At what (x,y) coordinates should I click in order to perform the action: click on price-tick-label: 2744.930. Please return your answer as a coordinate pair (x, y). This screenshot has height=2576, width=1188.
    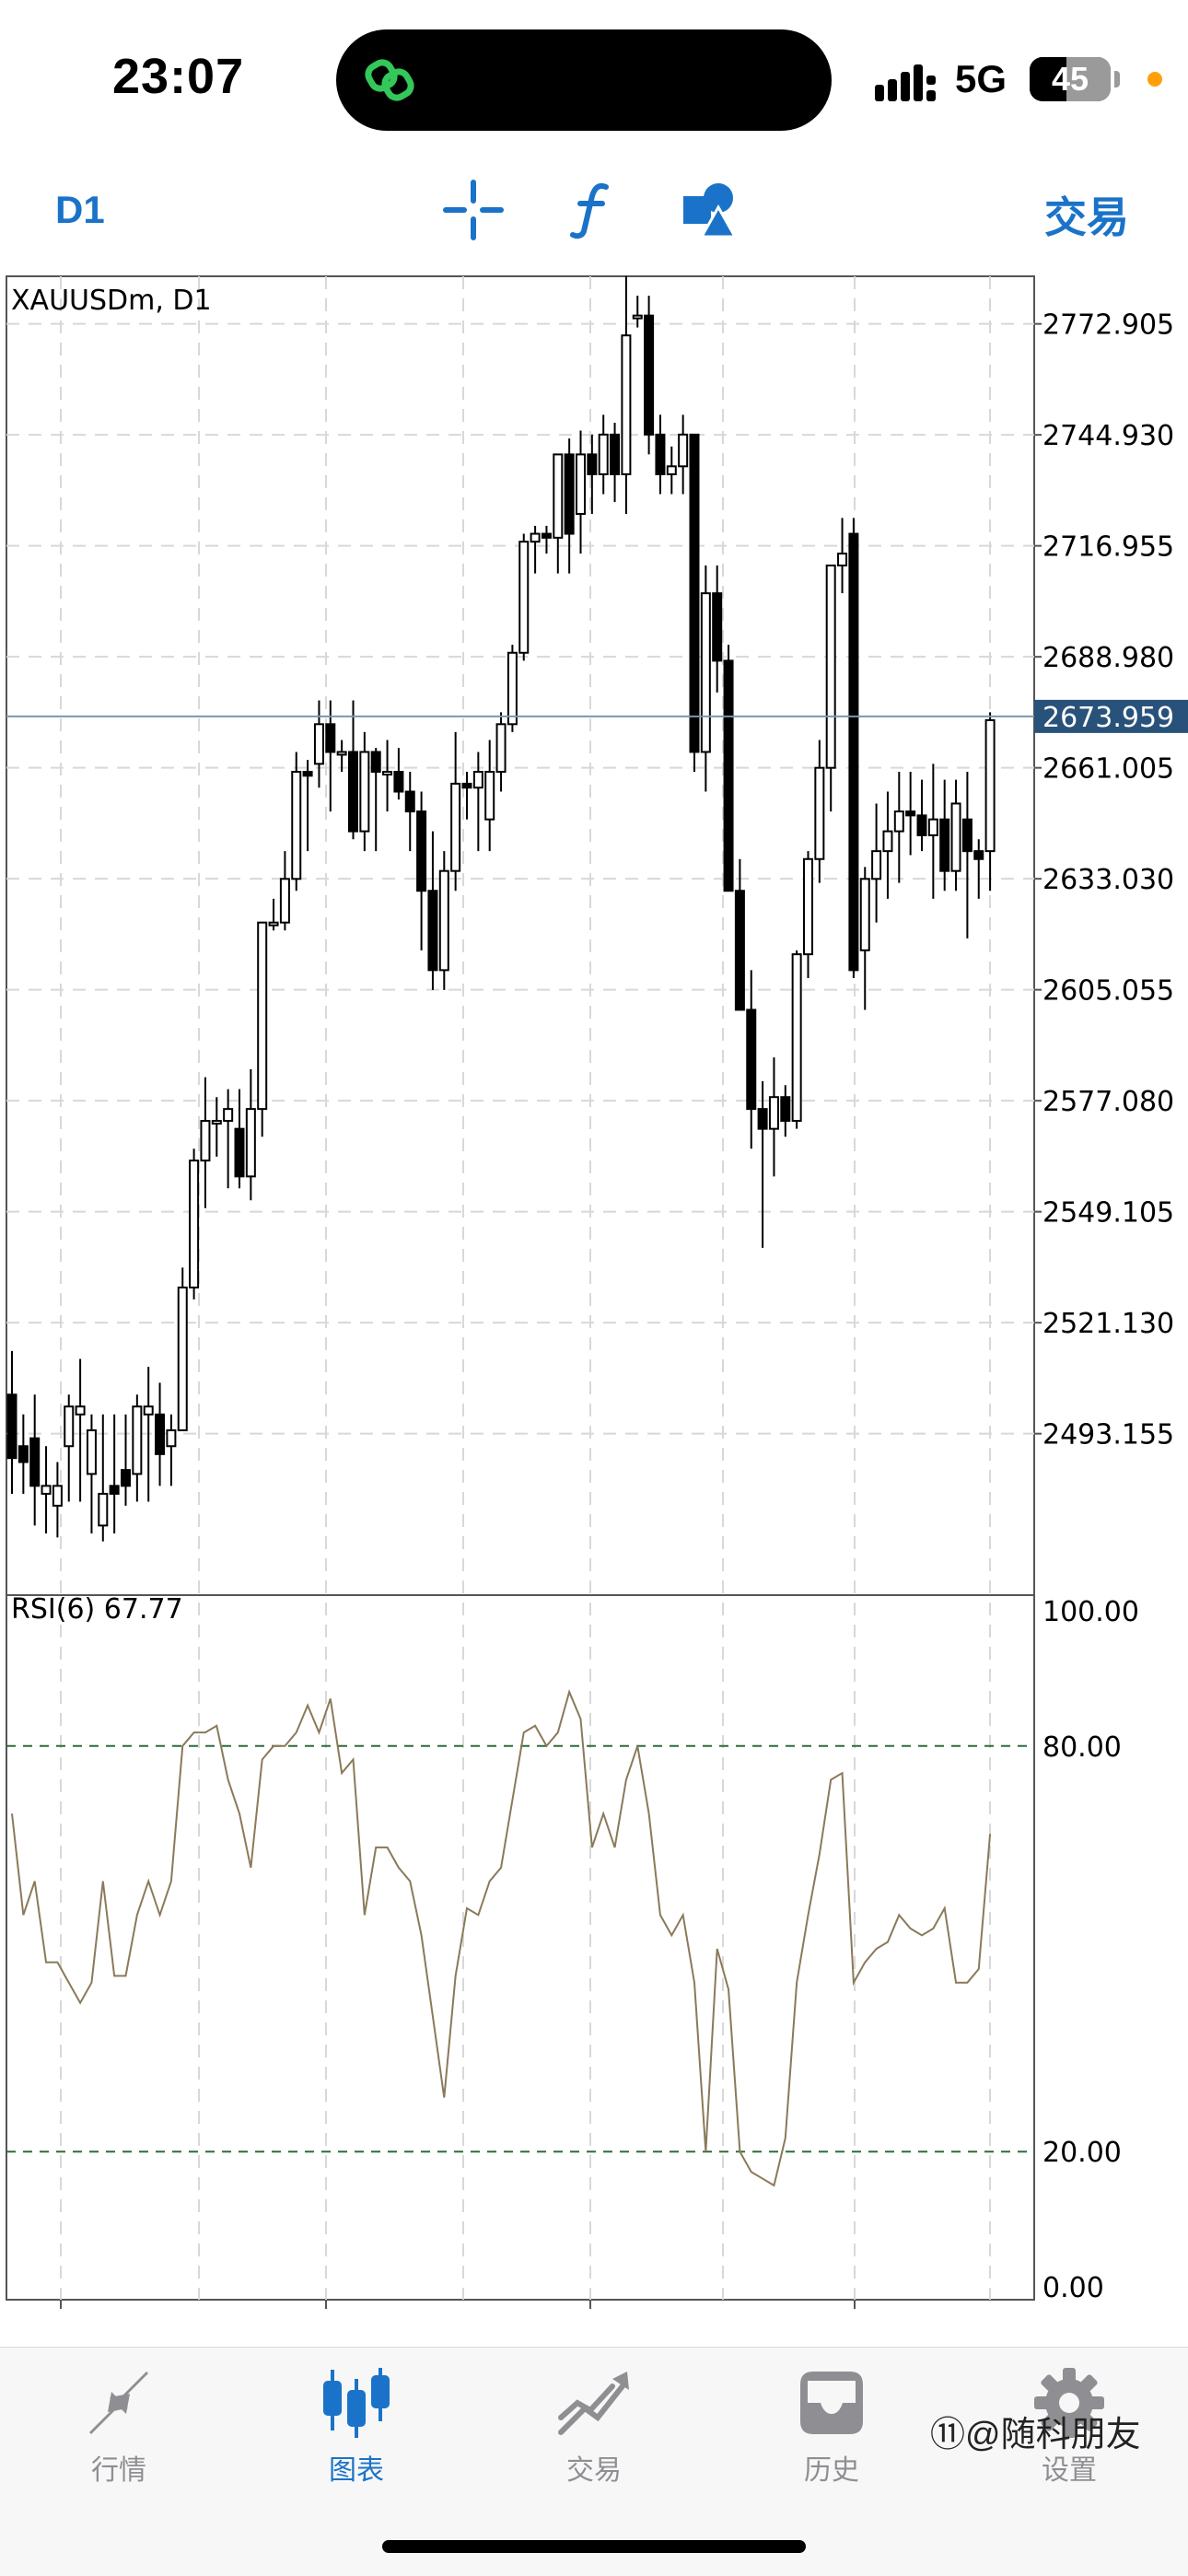
    Looking at the image, I should click on (1108, 436).